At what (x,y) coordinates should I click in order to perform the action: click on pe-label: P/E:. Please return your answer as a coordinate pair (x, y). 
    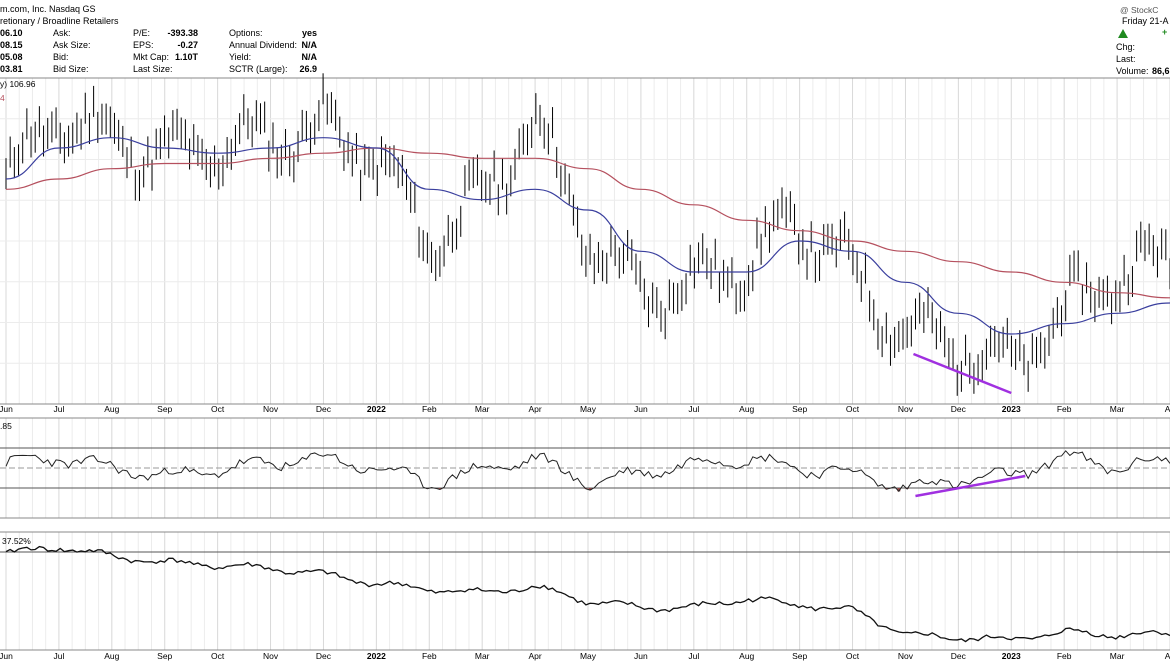
    Looking at the image, I should click on (142, 33).